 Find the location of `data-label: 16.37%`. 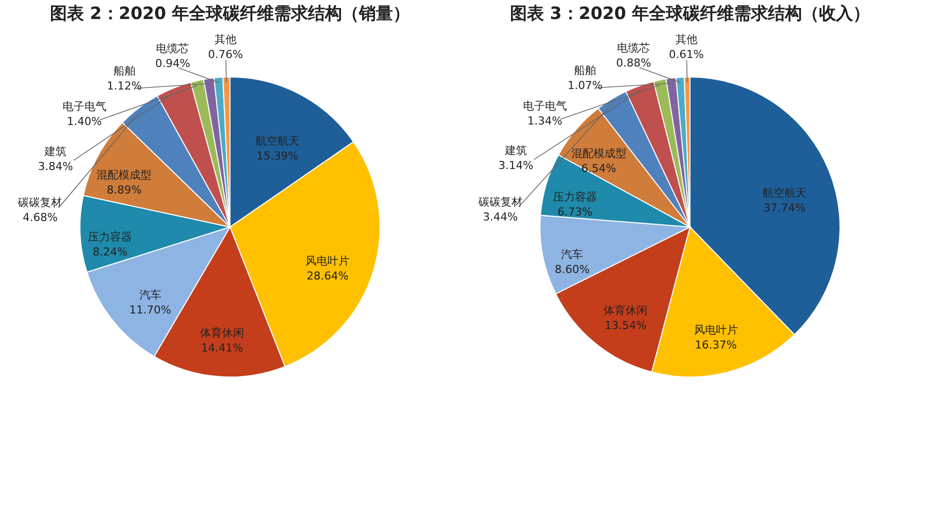

data-label: 16.37% is located at coordinates (715, 345).